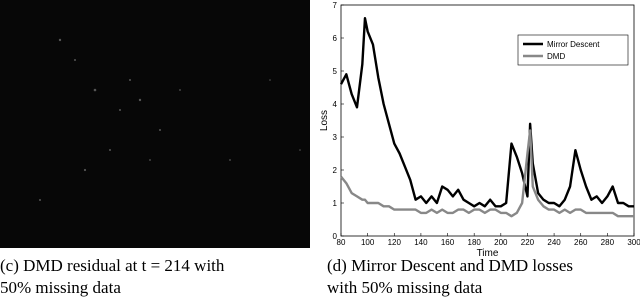 Image resolution: width=640 pixels, height=301 pixels. I want to click on caption-right-1: (d) Mirror Descent and DMD losses, so click(450, 265).